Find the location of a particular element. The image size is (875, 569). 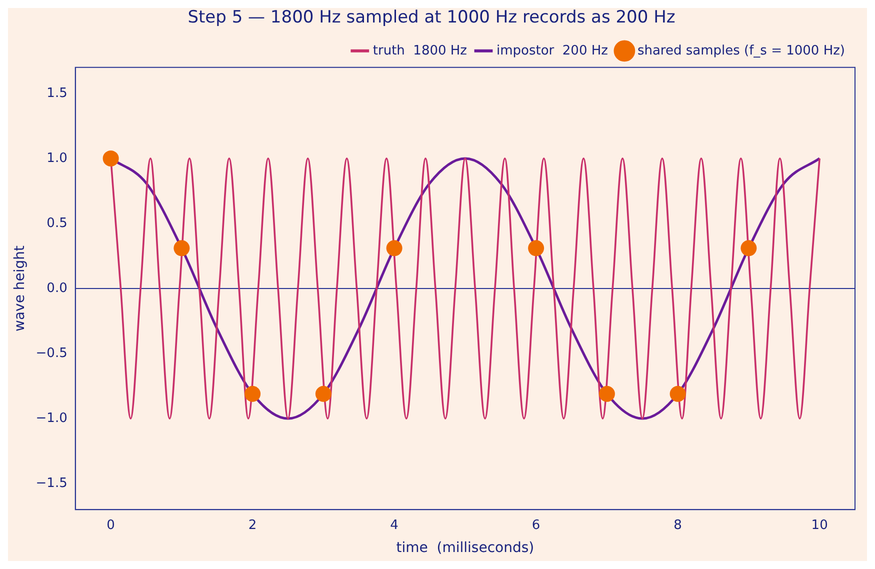

x-tick-label: 6 is located at coordinates (536, 525).